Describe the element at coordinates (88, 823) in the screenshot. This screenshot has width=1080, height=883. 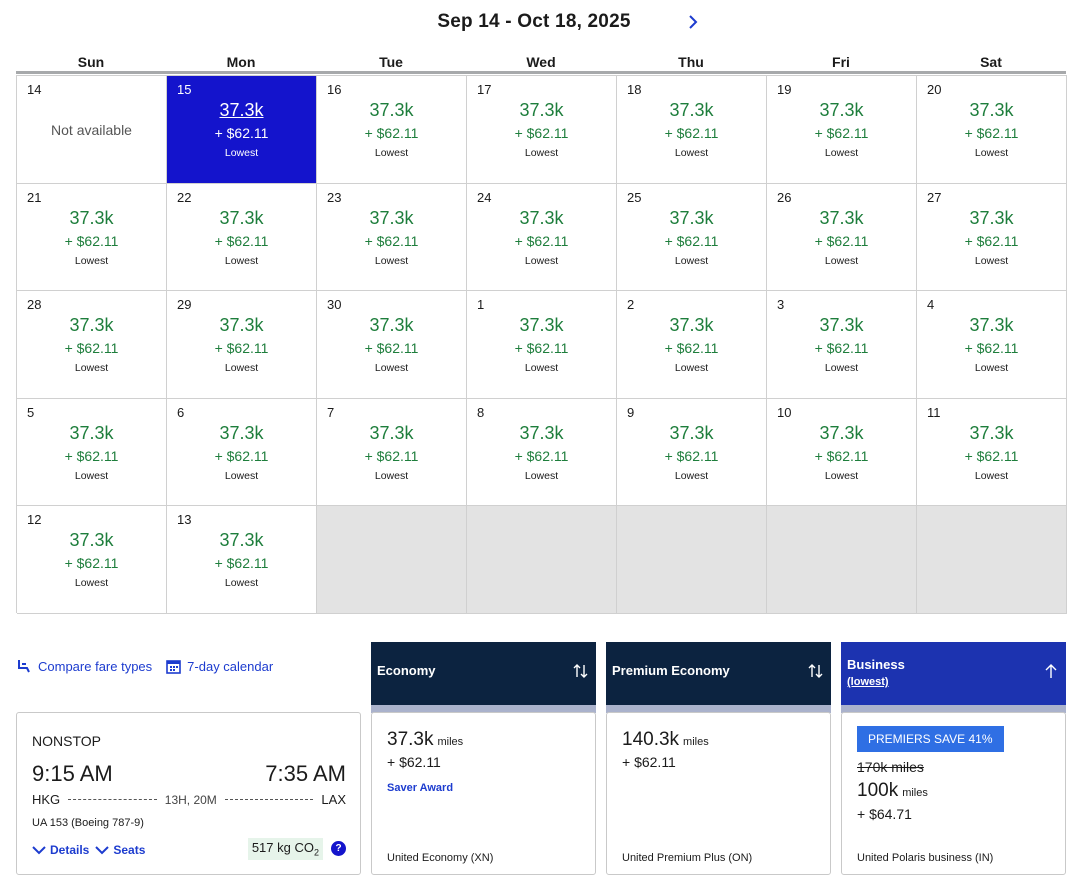
I see `aircraft-info: UA 153 (Boeing 787-9)` at that location.